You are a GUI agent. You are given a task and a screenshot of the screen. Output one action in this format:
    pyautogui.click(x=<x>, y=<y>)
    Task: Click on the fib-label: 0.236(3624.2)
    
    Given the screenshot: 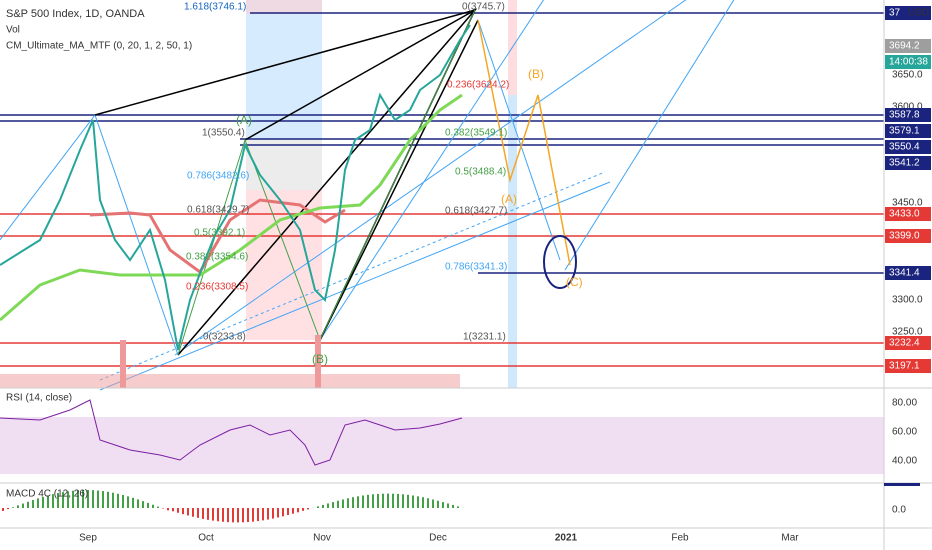 What is the action you would take?
    pyautogui.click(x=478, y=85)
    